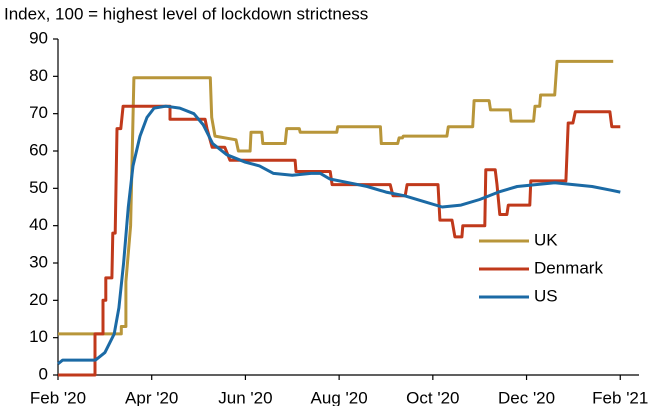  I want to click on x-tick-label: Aug '20, so click(339, 397).